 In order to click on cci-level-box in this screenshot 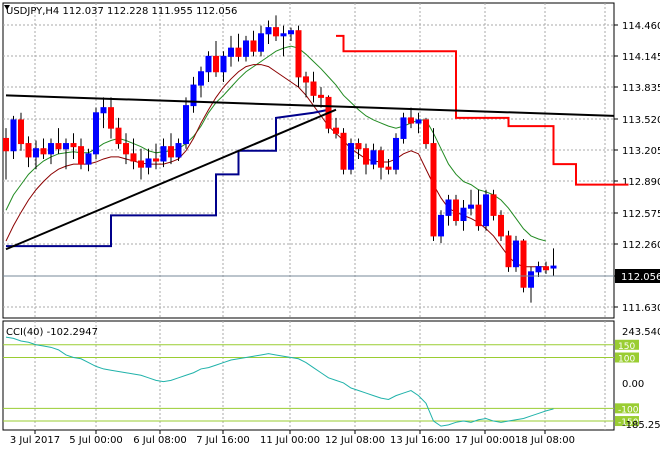, I will do `click(627, 357)`.